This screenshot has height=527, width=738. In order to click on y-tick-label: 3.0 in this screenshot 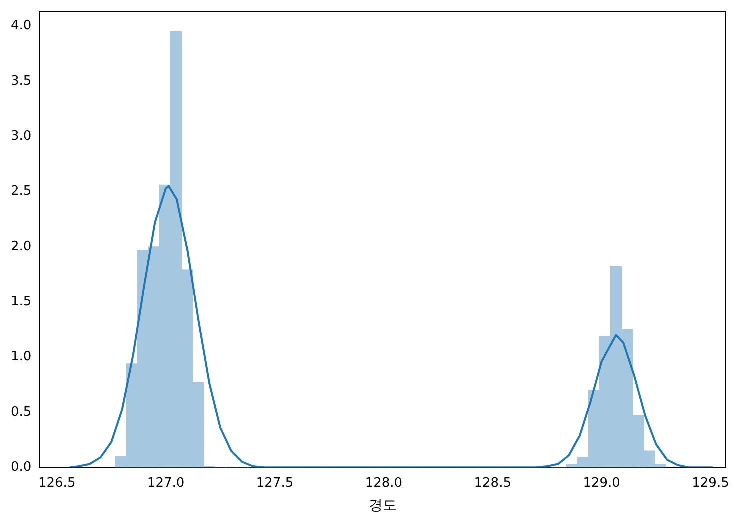, I will do `click(21, 136)`.